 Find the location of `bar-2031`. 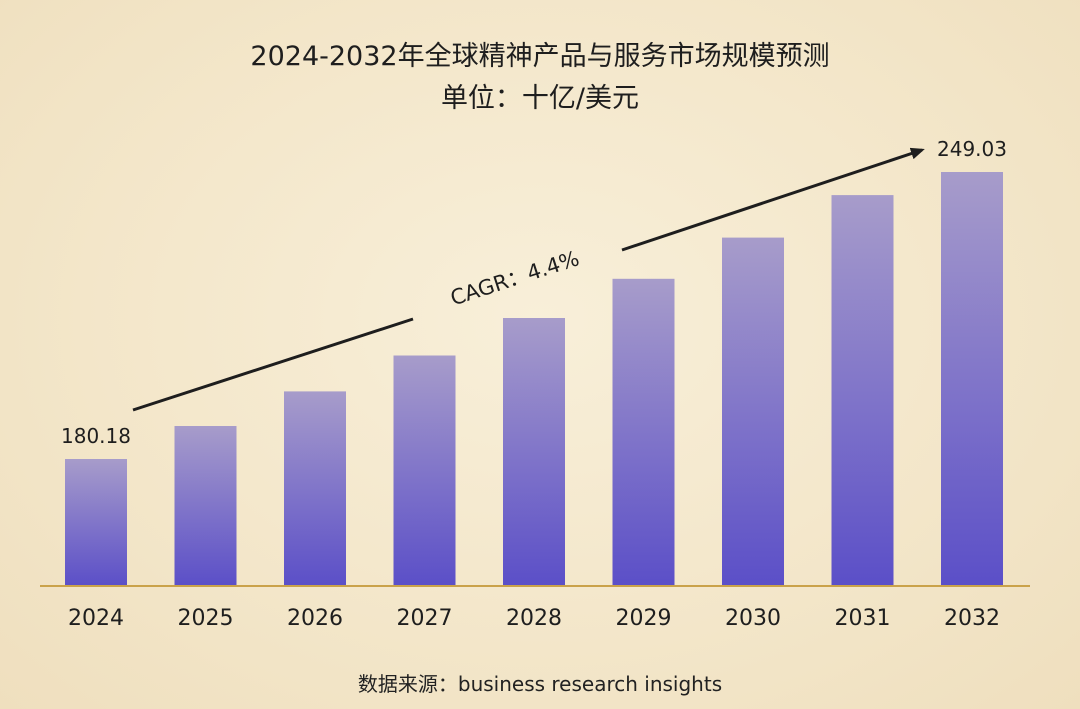

bar-2031 is located at coordinates (862, 390).